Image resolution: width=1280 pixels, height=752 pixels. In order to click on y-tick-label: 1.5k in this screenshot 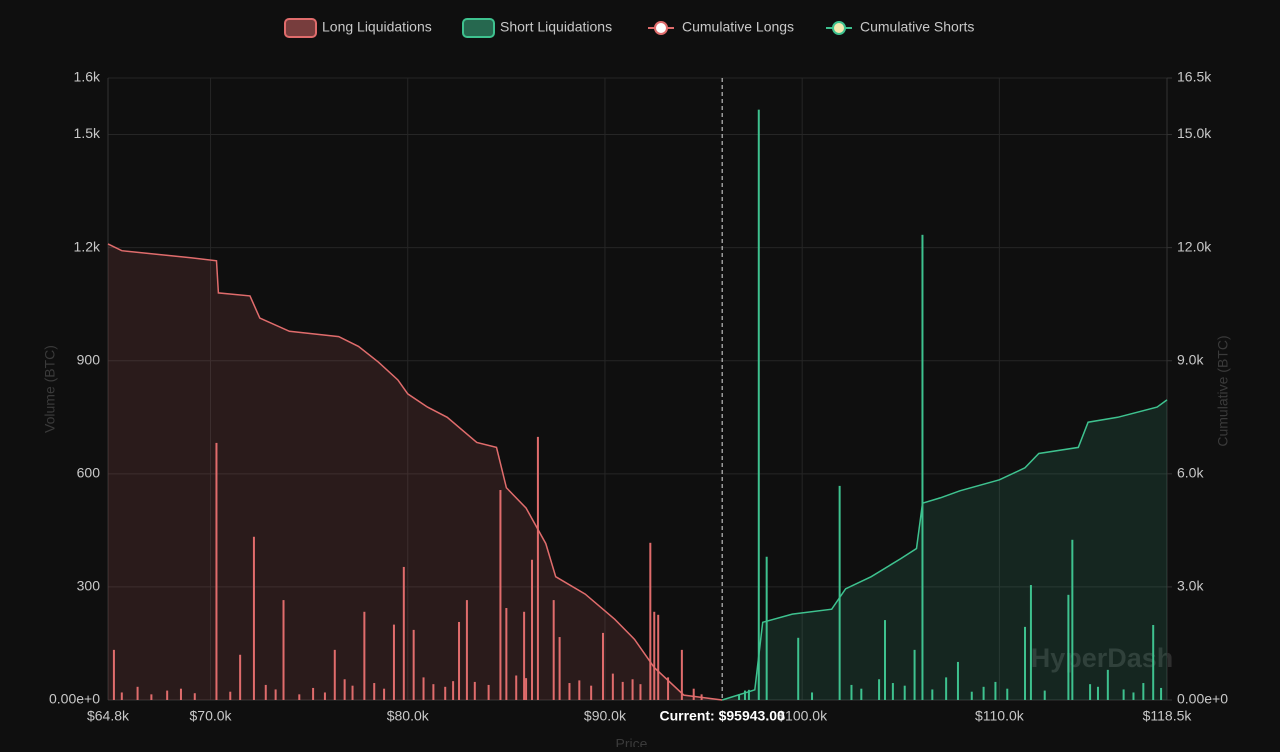, I will do `click(87, 133)`.